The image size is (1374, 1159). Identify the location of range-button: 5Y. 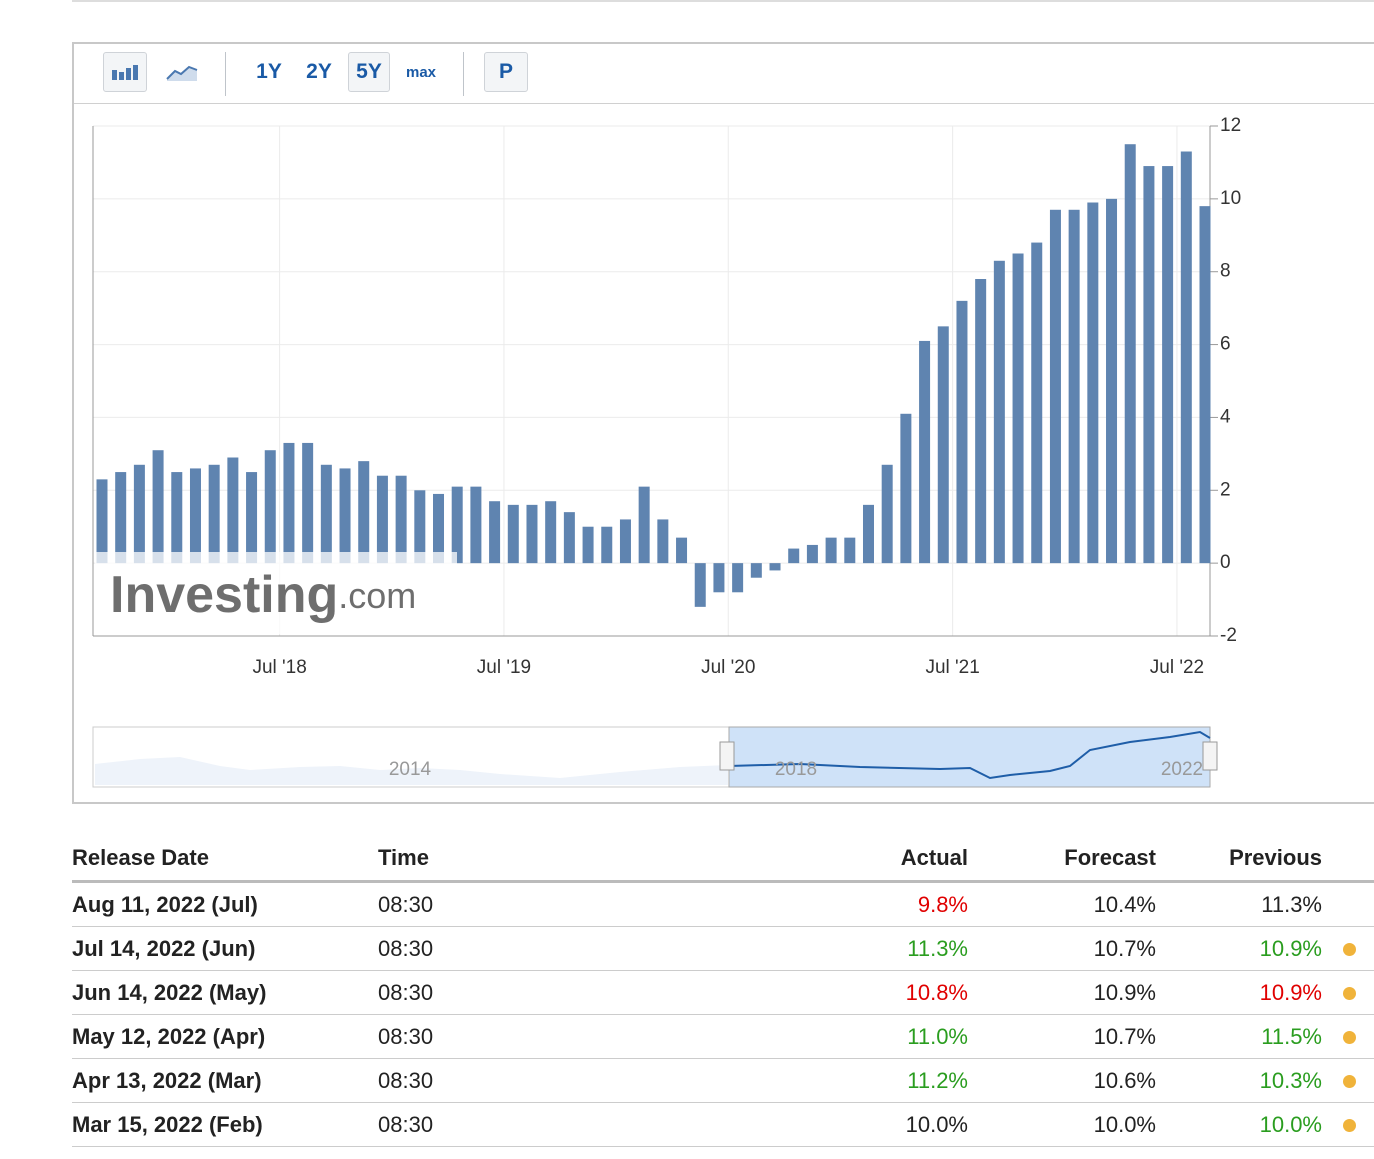
(369, 72).